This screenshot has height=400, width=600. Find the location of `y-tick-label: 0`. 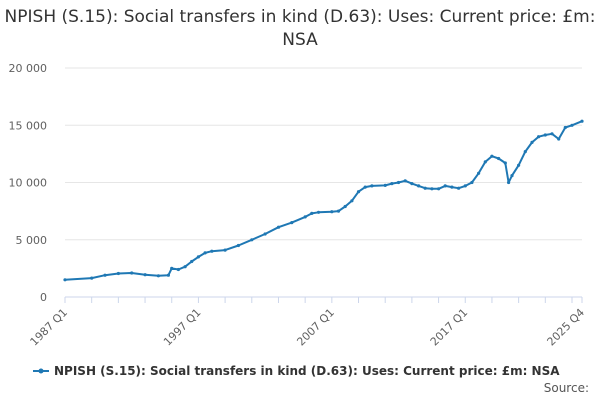

y-tick-label: 0 is located at coordinates (43, 297).